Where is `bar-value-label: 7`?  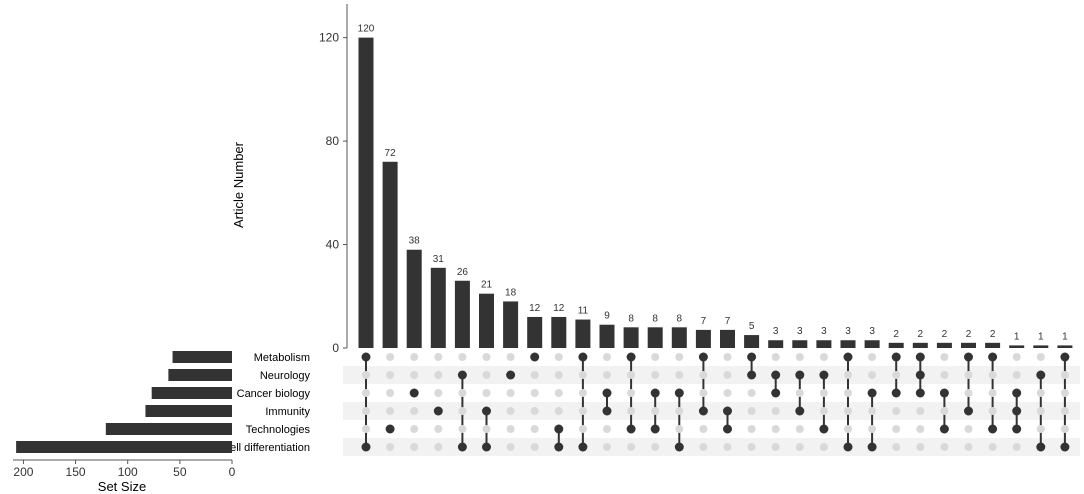
bar-value-label: 7 is located at coordinates (704, 321).